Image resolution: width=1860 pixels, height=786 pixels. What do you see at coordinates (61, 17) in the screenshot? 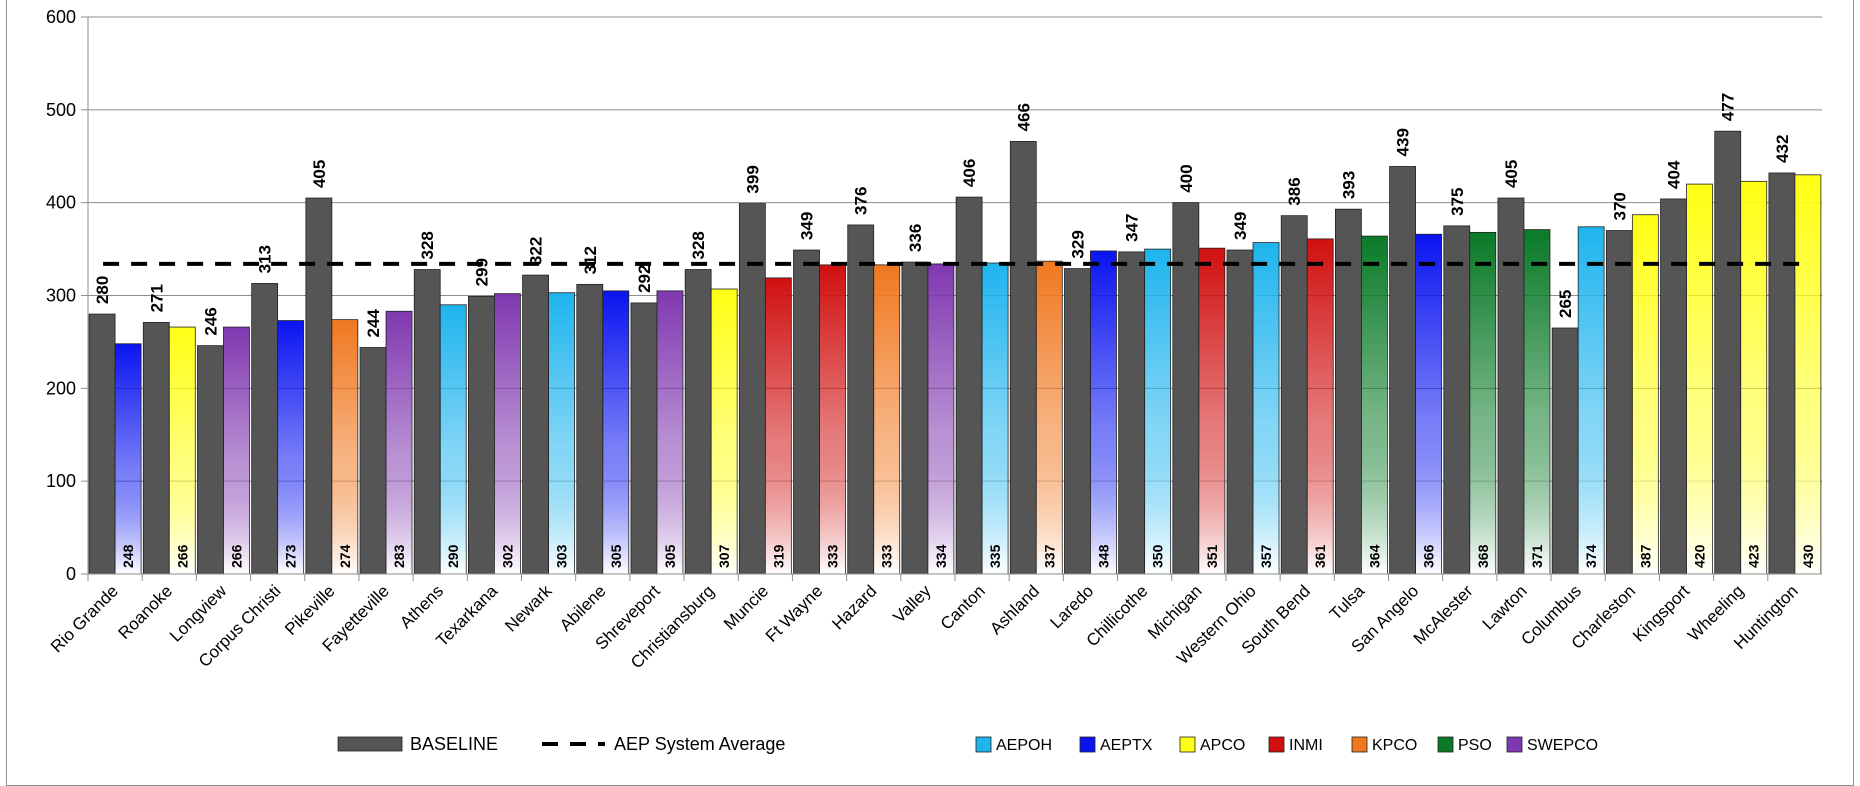
I see `y-tick-label: 600` at bounding box center [61, 17].